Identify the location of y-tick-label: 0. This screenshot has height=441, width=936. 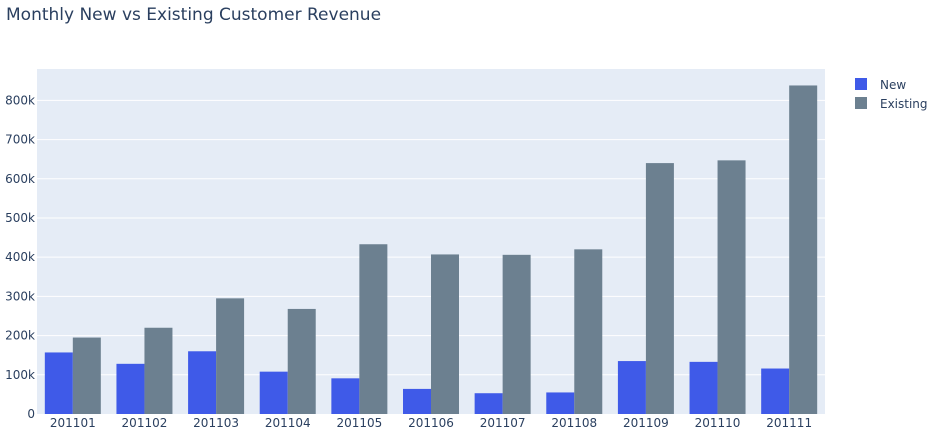
(31, 414).